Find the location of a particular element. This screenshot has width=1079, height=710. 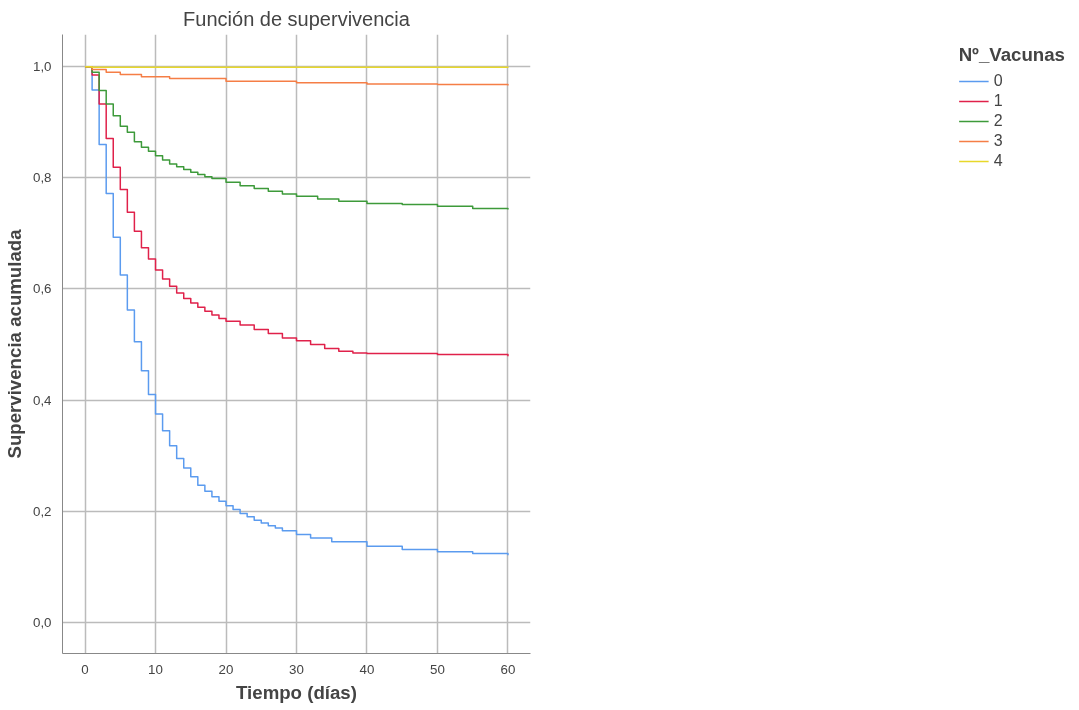

legend-label: 1 is located at coordinates (998, 101).